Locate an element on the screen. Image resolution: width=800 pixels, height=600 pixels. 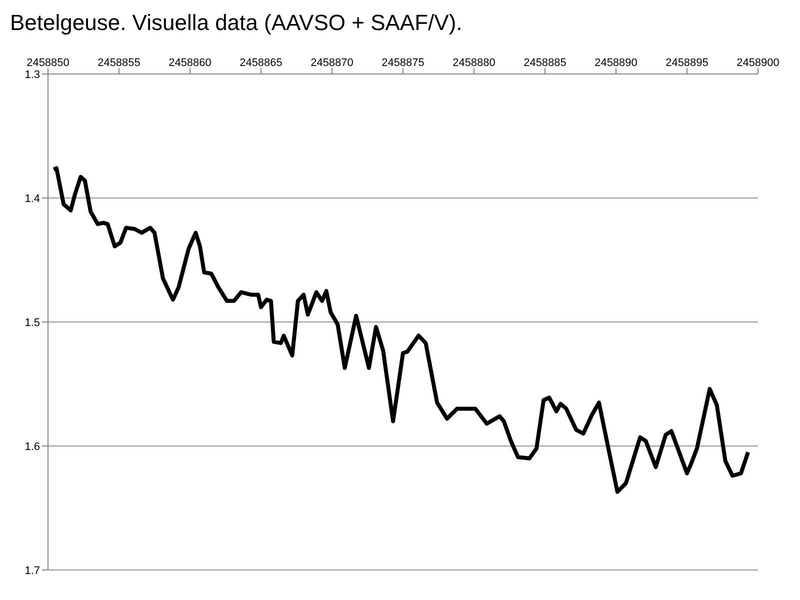
x-tick-label: 2458890 is located at coordinates (616, 63).